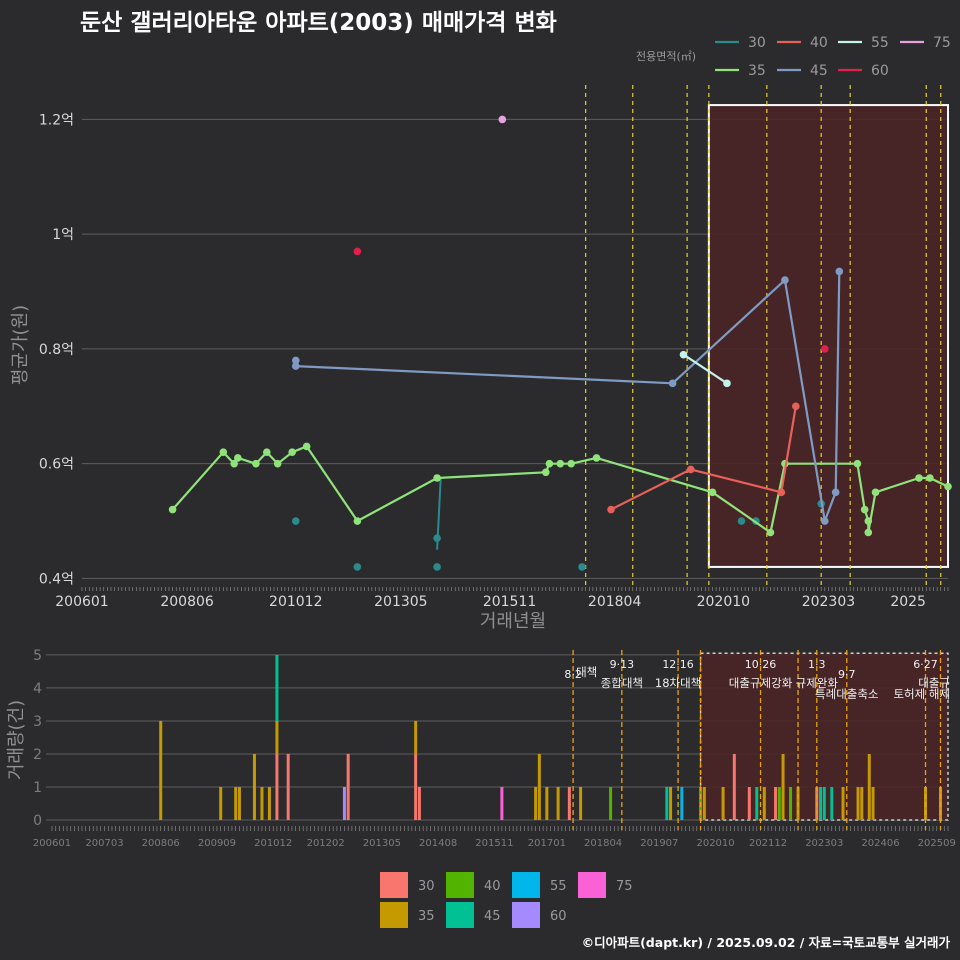 The height and width of the screenshot is (960, 960). Describe the element at coordinates (37, 722) in the screenshot. I see `volume-y-tick-label: 3` at that location.